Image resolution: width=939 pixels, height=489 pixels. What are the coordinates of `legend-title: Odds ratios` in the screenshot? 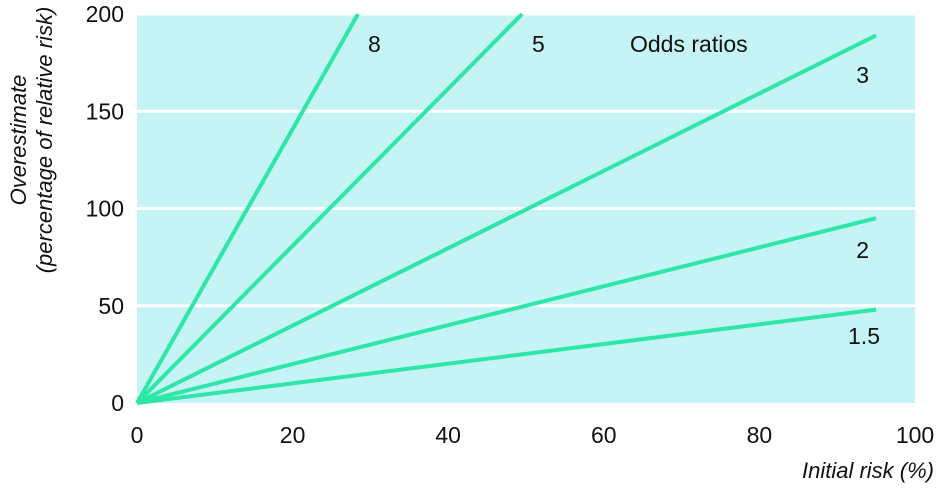 It's located at (689, 44).